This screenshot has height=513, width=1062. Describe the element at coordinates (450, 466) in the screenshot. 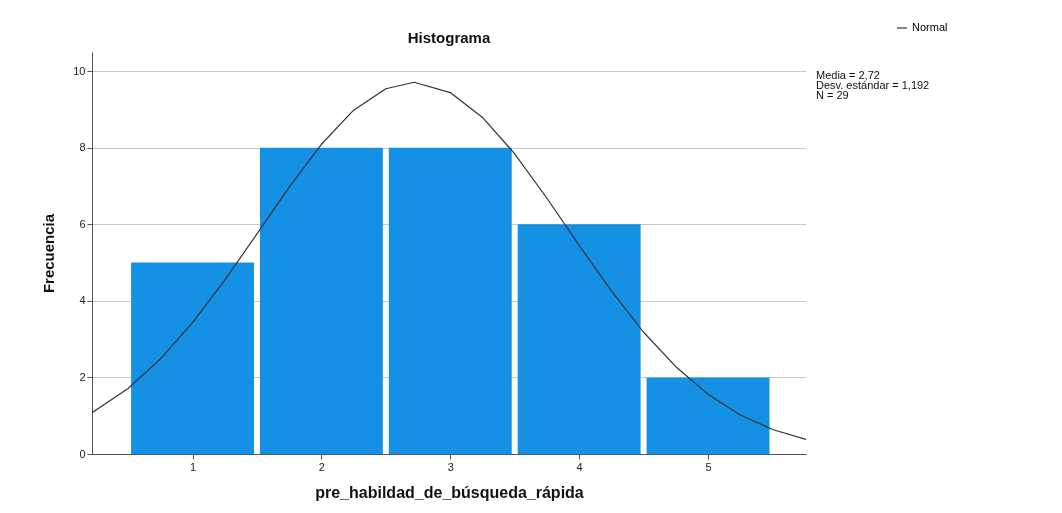

I see `x-tick-label: 3` at that location.